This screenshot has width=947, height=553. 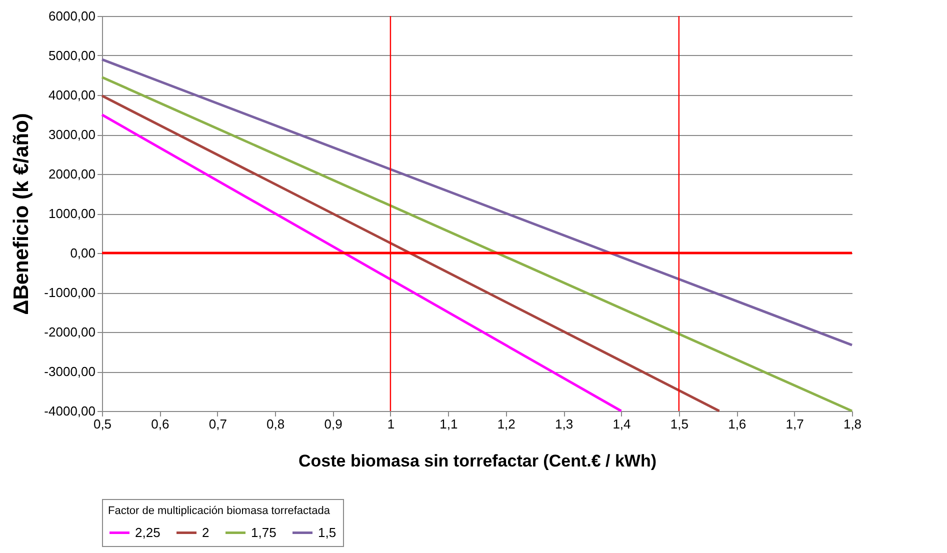 I want to click on y-tick-label: 5000,00, so click(x=72, y=55).